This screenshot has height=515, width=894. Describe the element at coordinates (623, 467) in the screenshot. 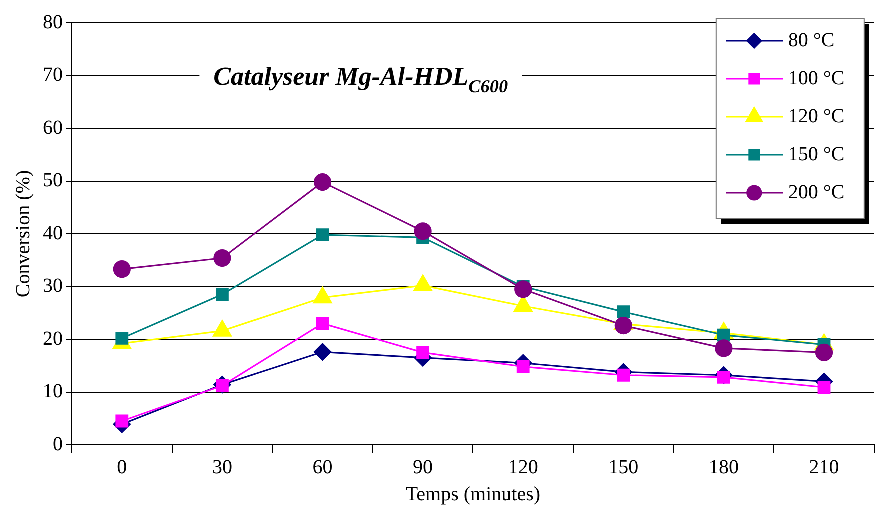

I see `x-tick-label: 150` at that location.